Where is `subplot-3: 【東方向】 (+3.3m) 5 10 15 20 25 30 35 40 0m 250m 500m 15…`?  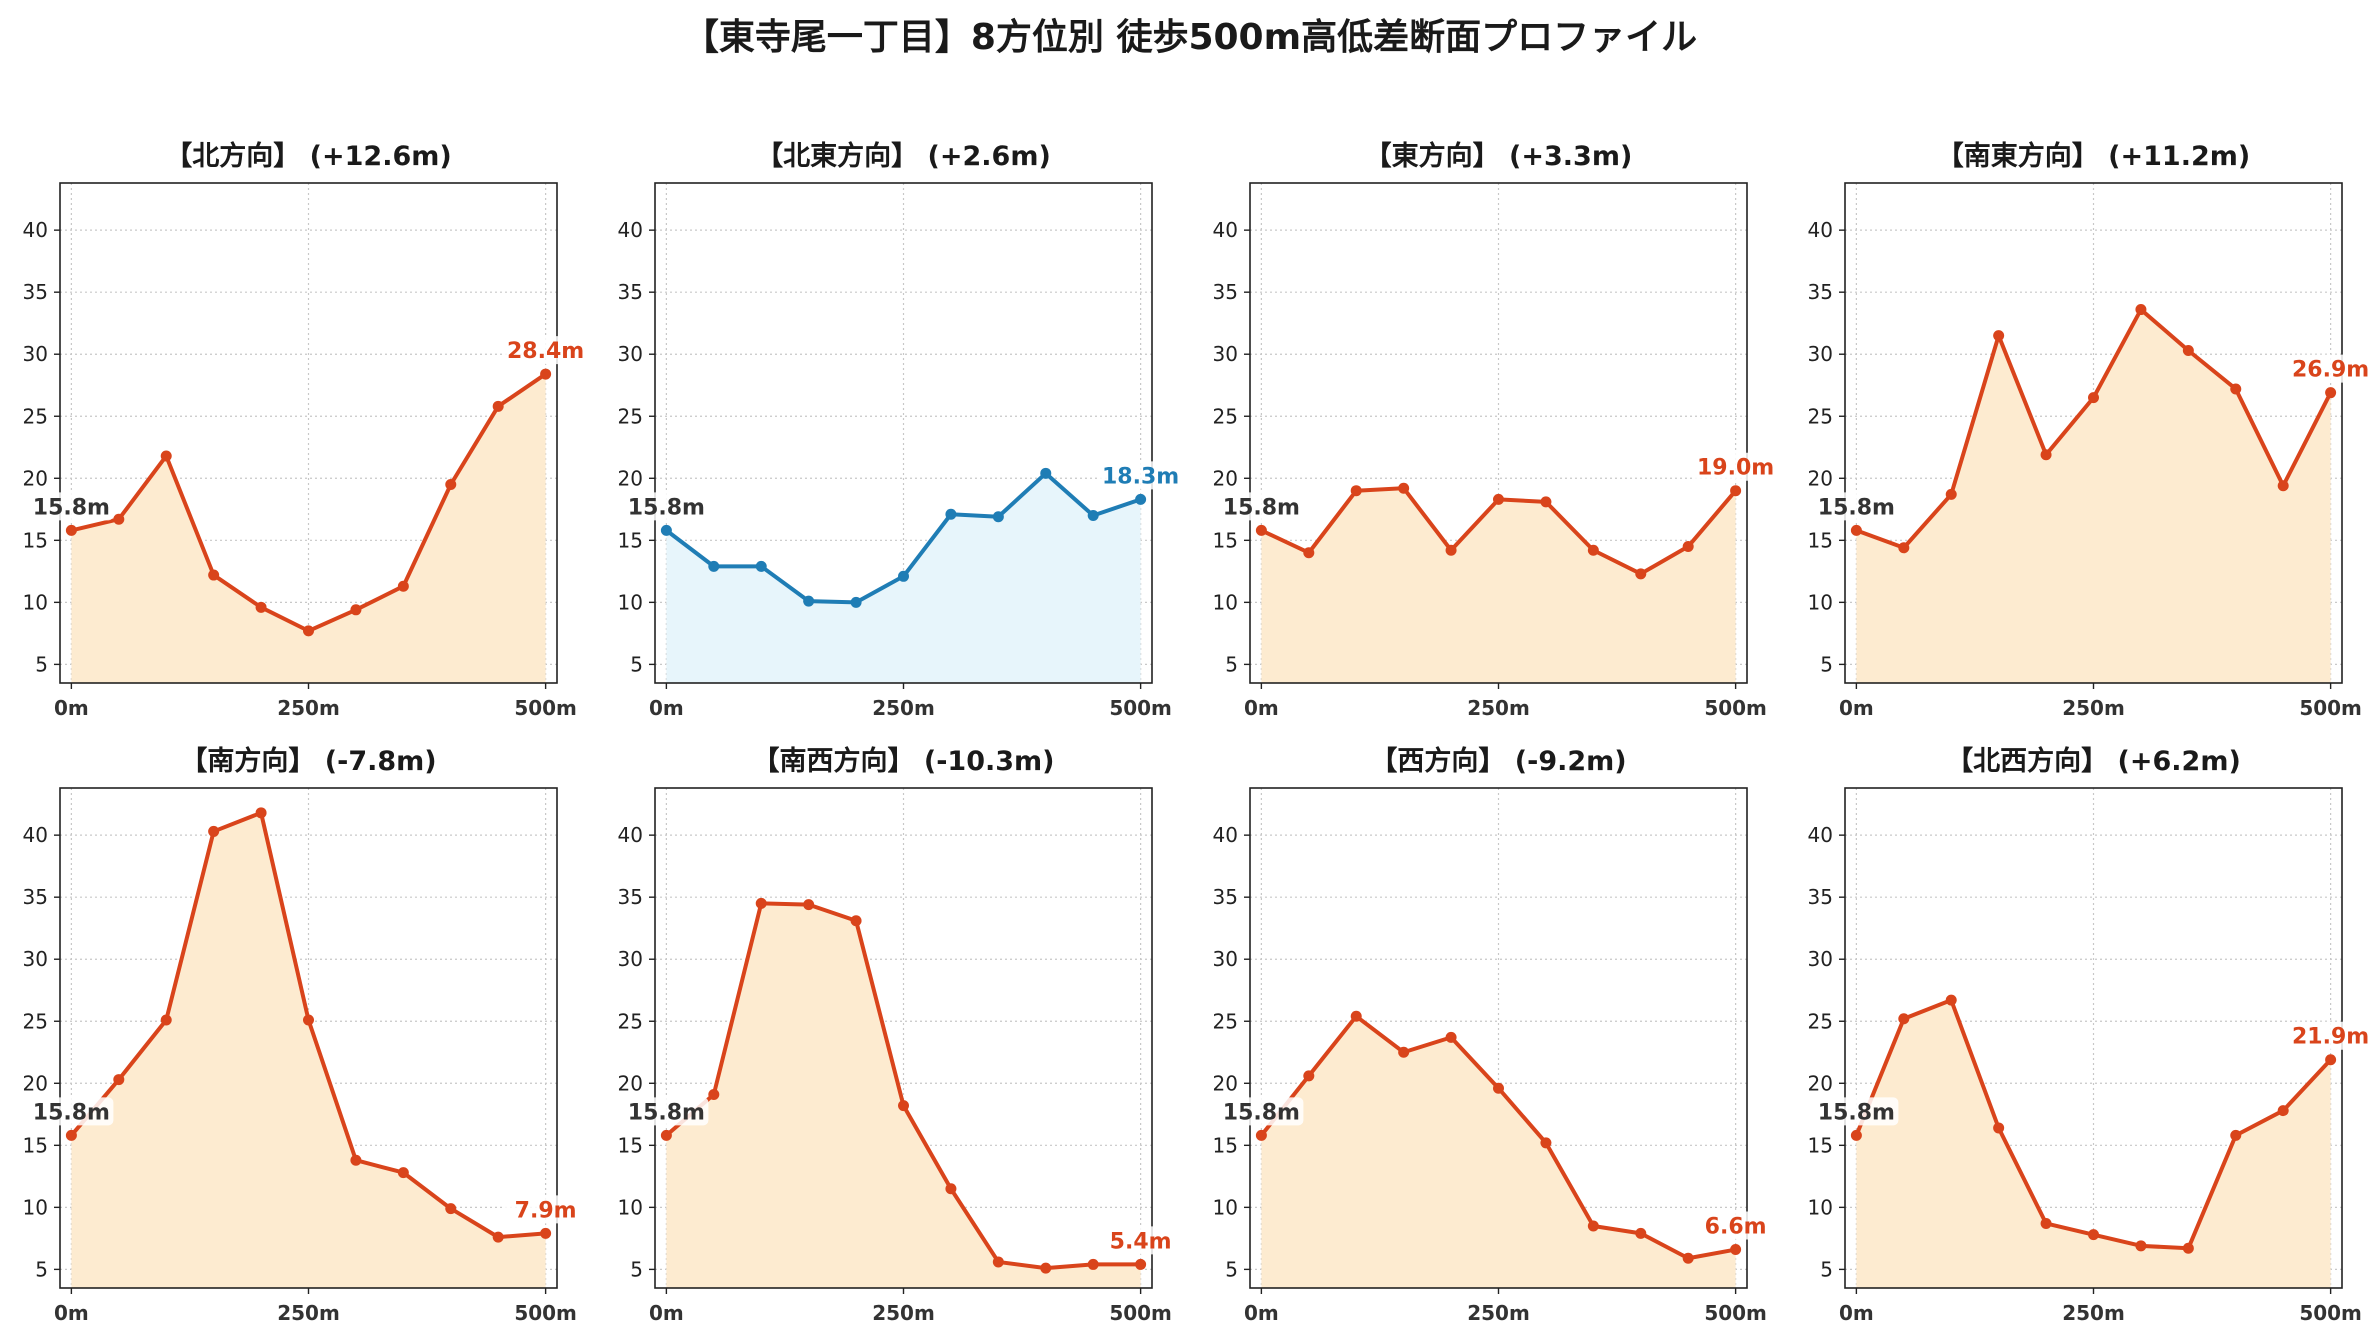
subplot-3: 【東方向】 (+3.3m) 5 10 15 20 25 30 35 40 0m 250m 500m 15… is located at coordinates (1495, 430).